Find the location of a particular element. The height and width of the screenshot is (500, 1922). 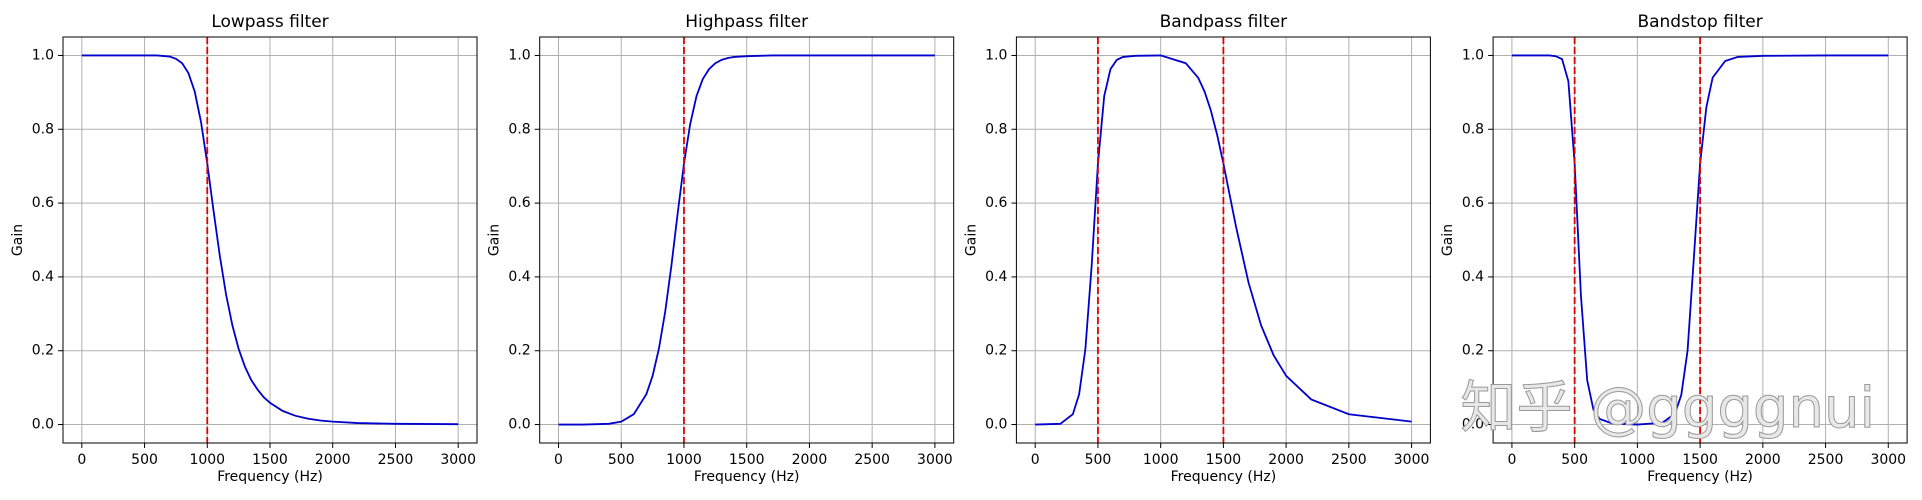

chart-title: Lowpass filter is located at coordinates (269, 22).